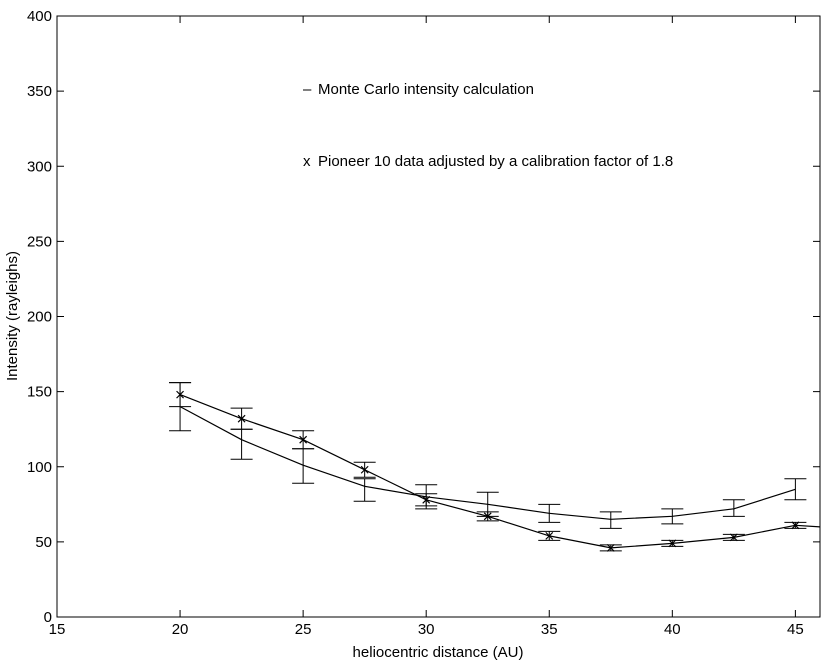 This screenshot has height=662, width=830. I want to click on y-tick-label: 100, so click(39, 467).